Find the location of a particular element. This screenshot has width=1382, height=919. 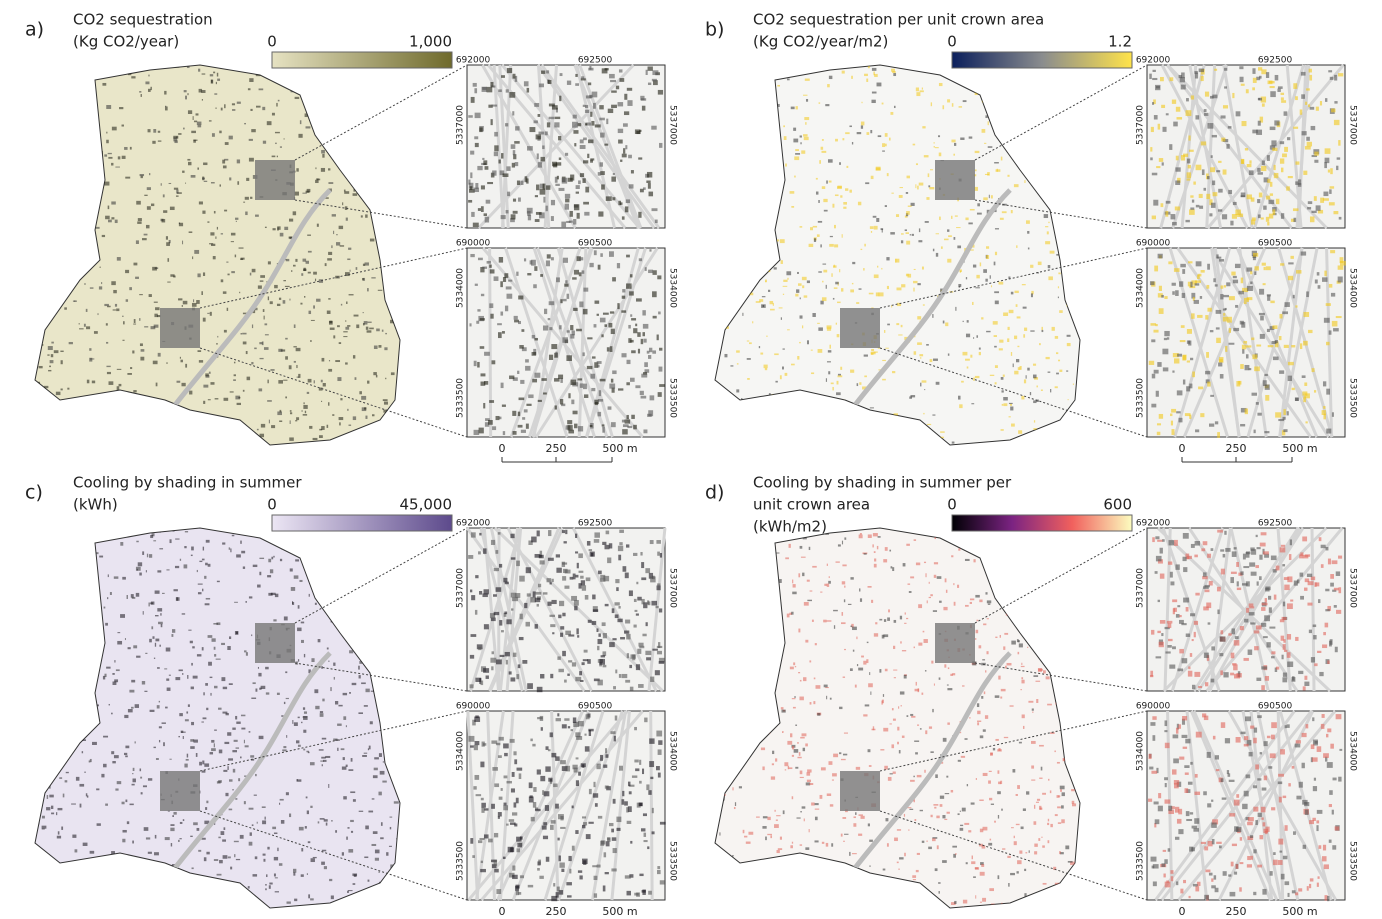

colorbar-max: 45,000 is located at coordinates (426, 505).